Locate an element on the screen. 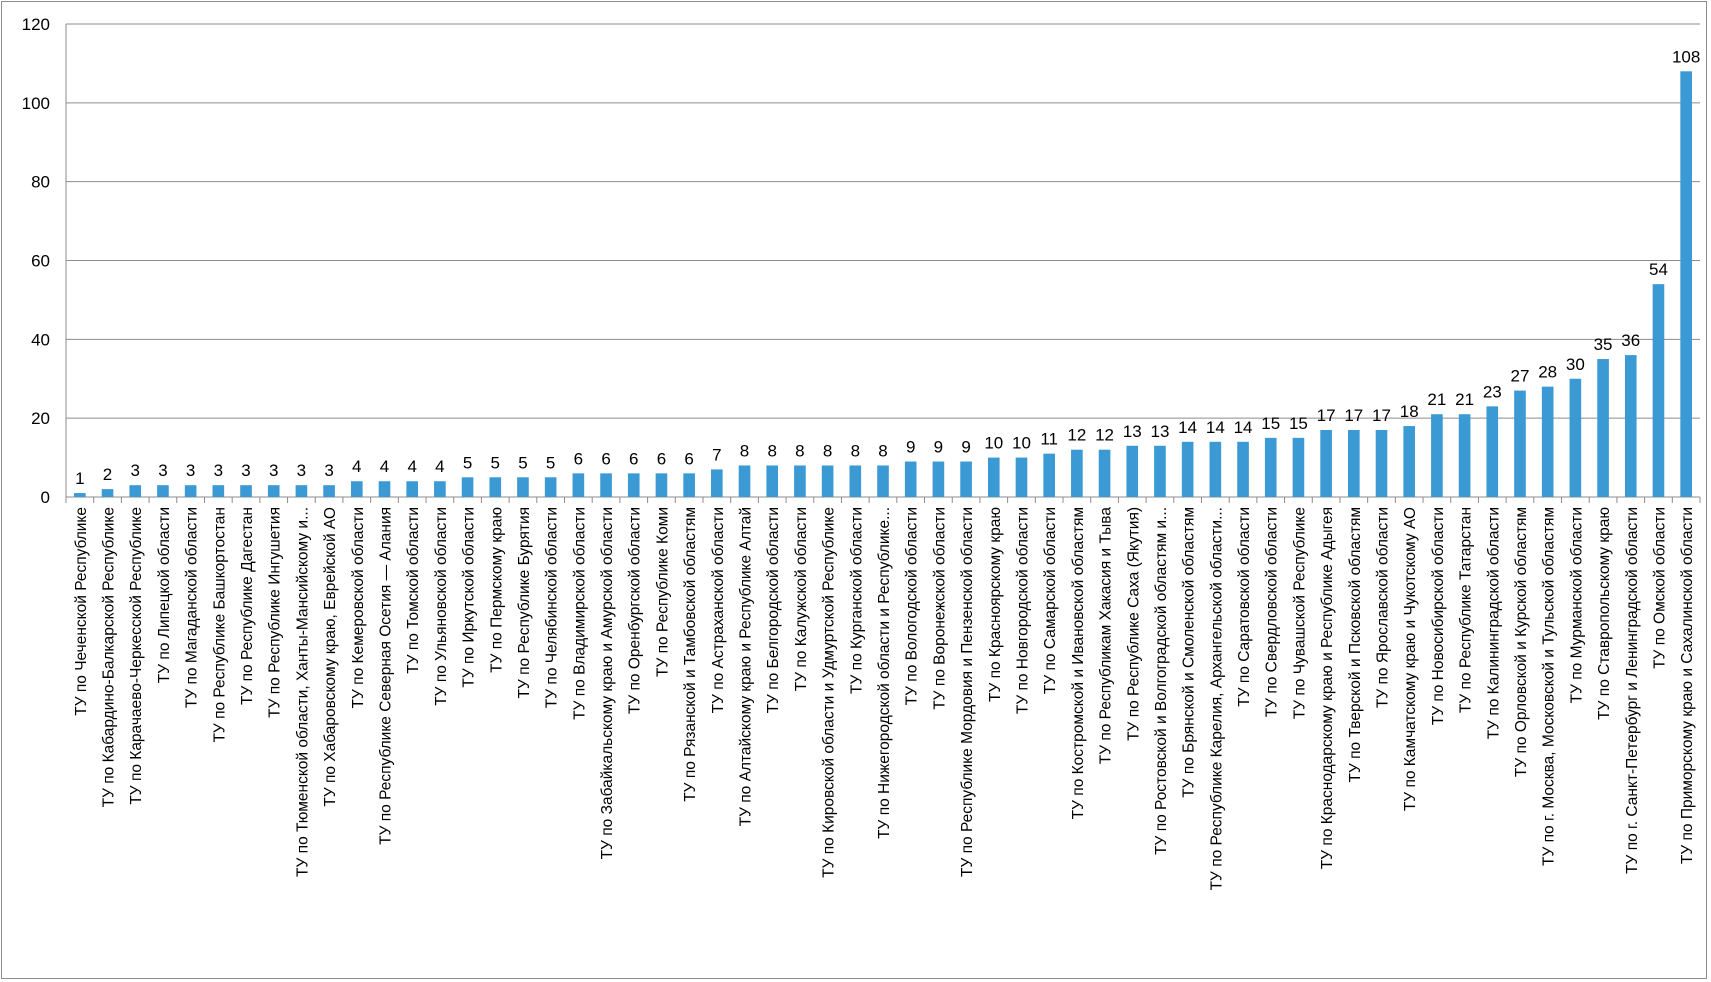 The height and width of the screenshot is (982, 1711). data-label: 2 is located at coordinates (107, 474).